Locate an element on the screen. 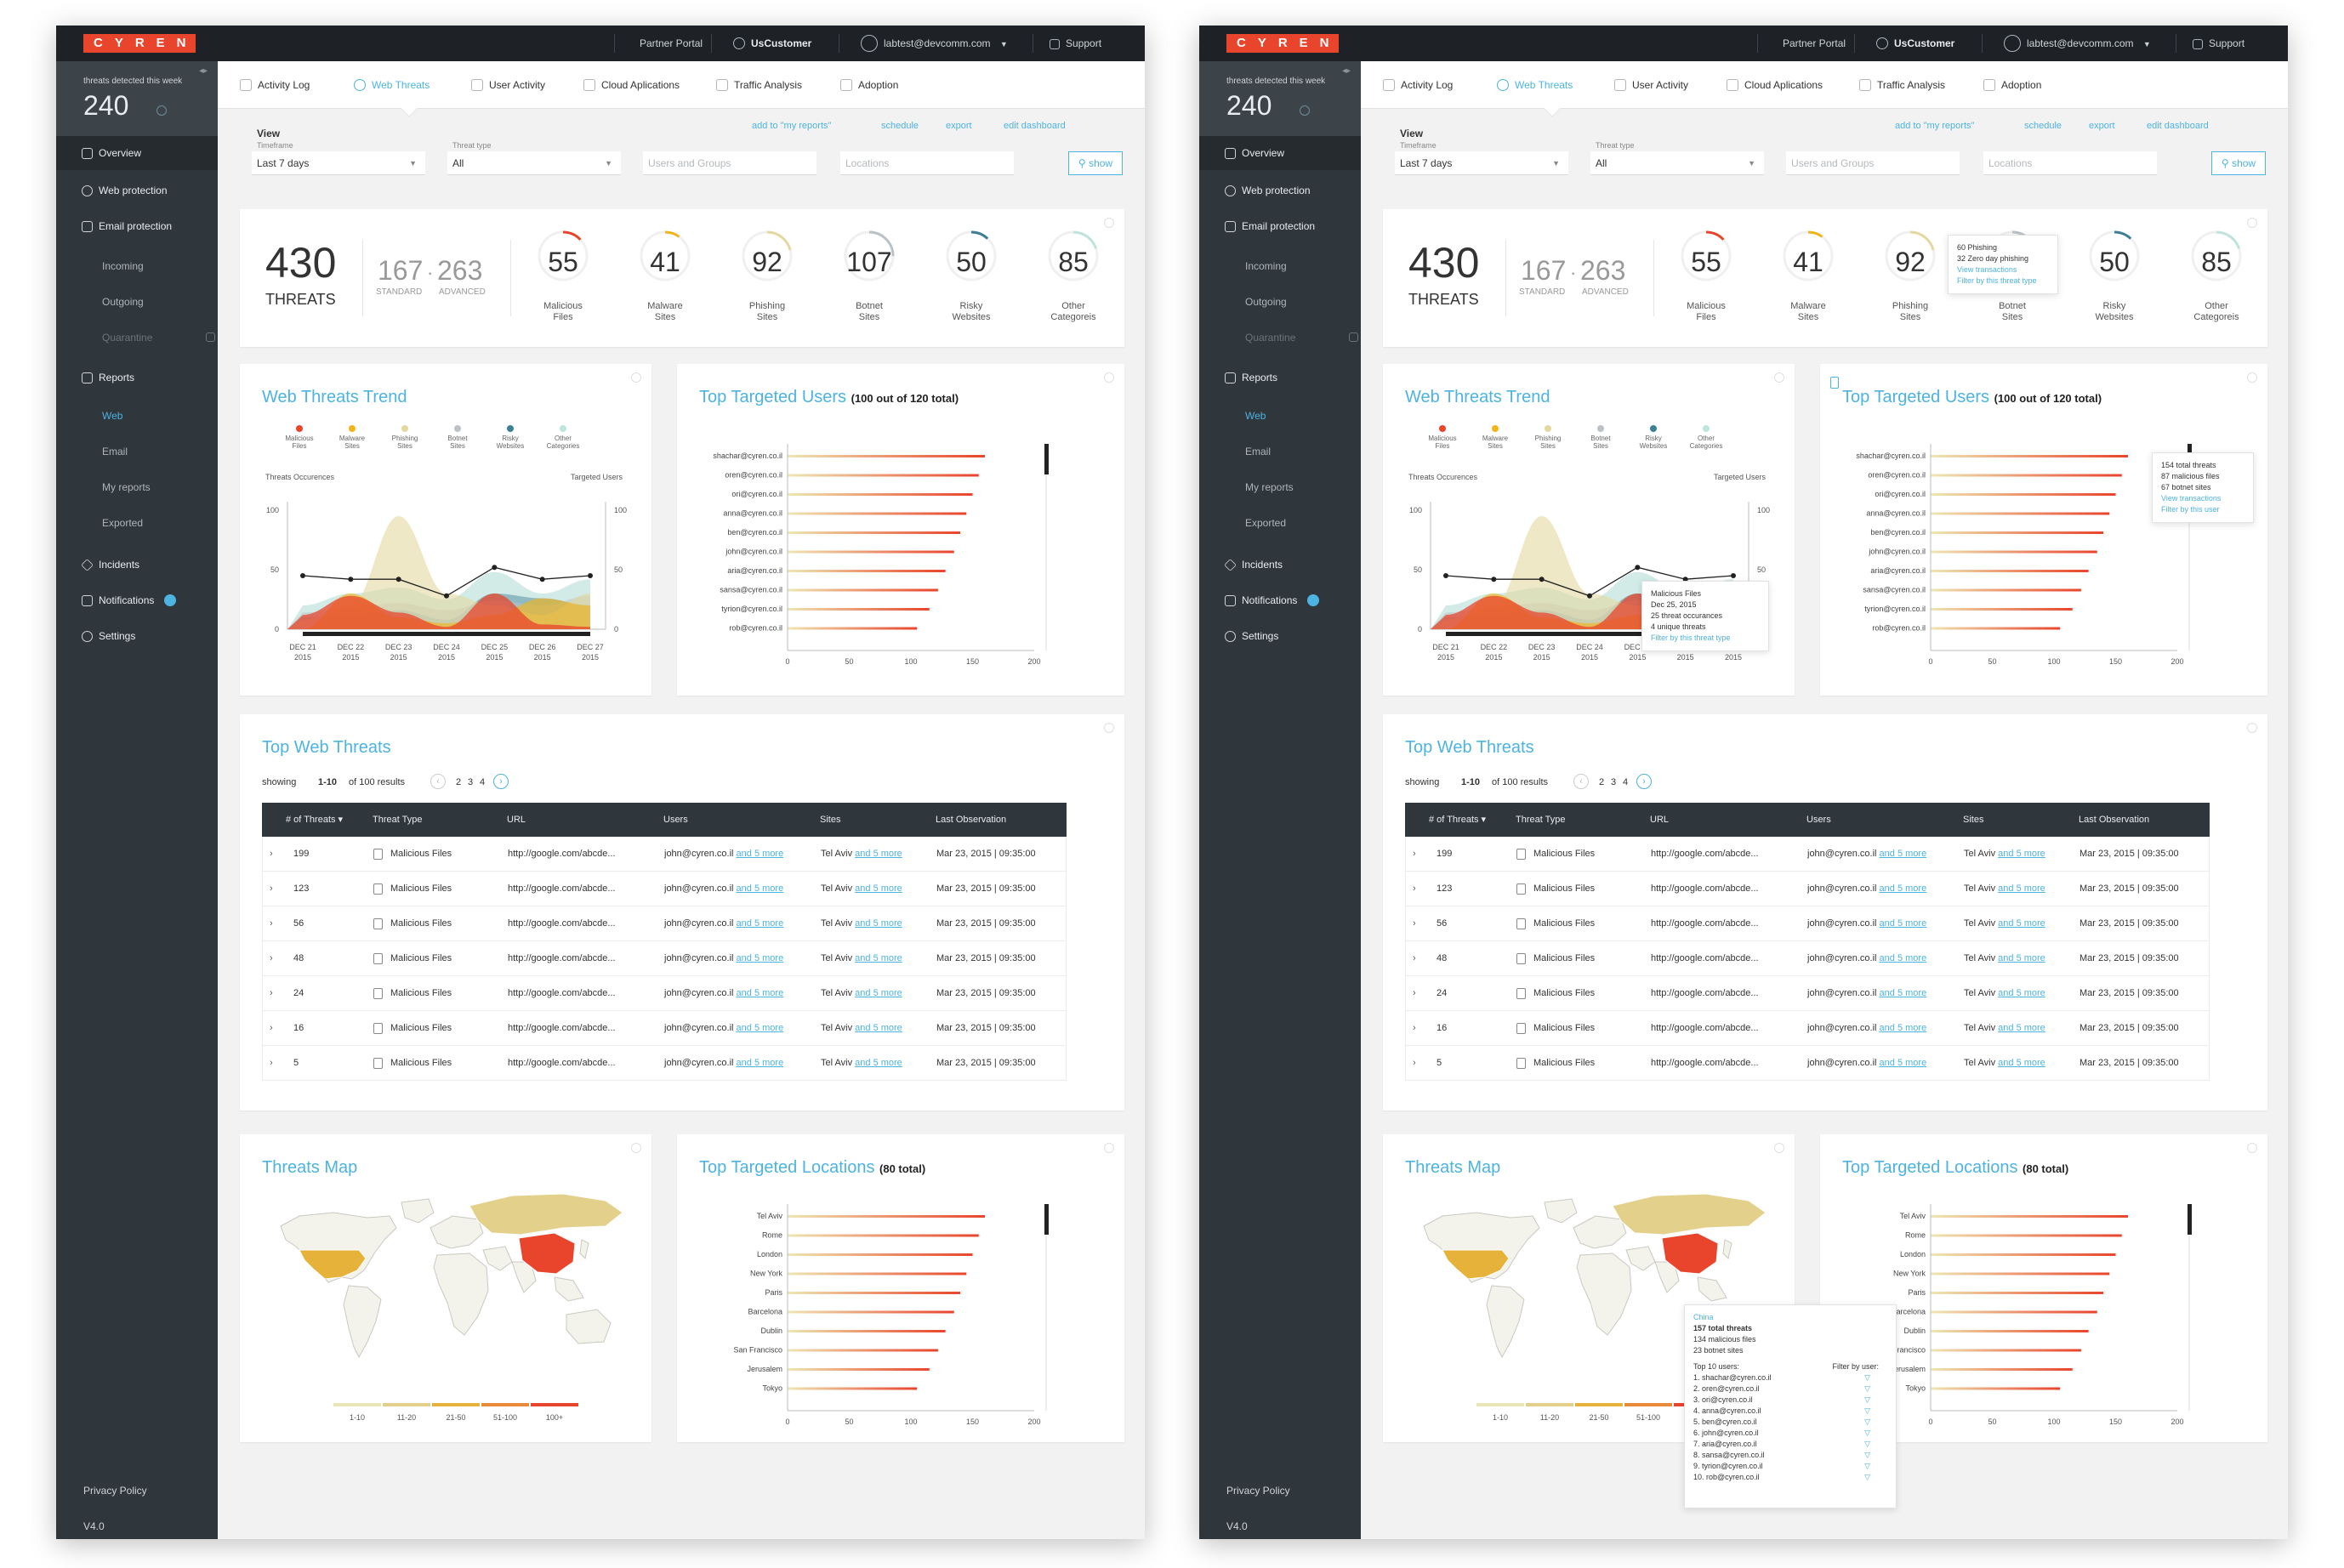 The image size is (2344, 1568). locations-input: Locations is located at coordinates (2070, 163).